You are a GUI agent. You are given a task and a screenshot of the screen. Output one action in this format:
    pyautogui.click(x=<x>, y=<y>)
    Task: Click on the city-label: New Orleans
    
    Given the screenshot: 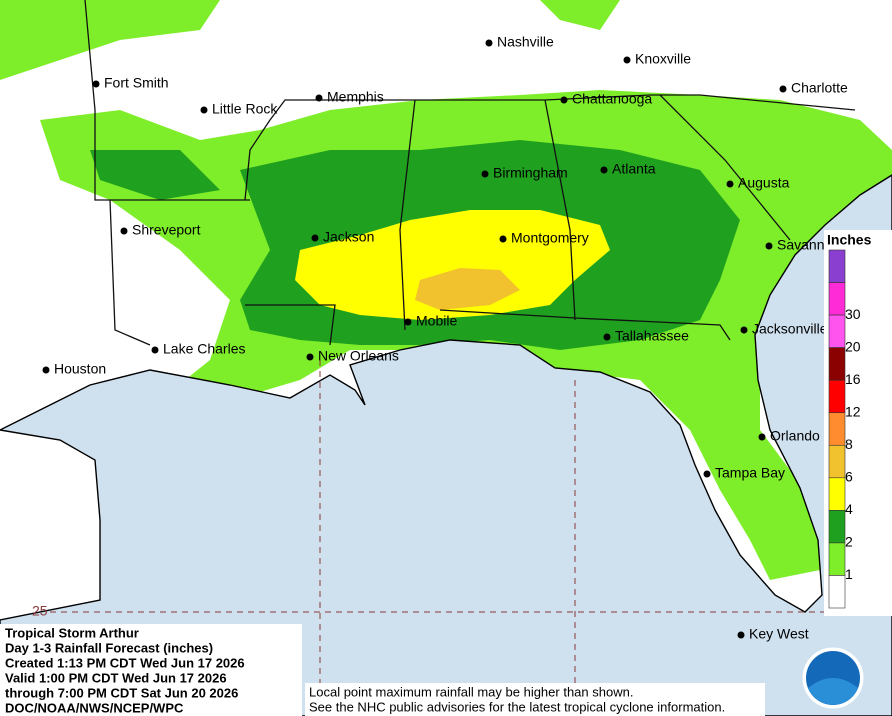 What is the action you would take?
    pyautogui.click(x=358, y=356)
    